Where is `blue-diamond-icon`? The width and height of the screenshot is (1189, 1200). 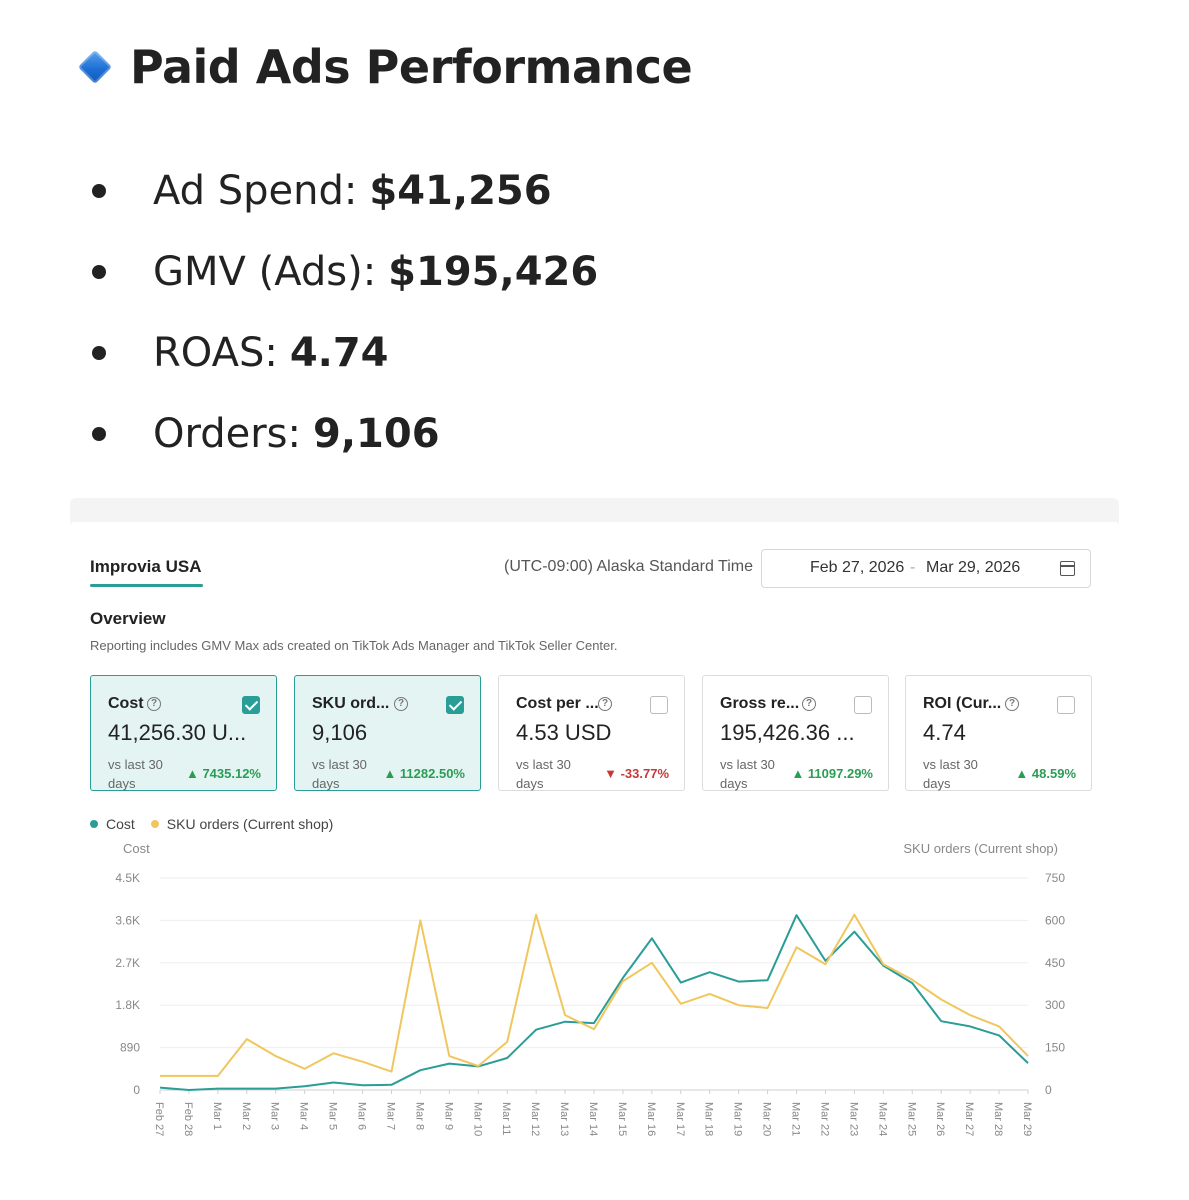
blue-diamond-icon is located at coordinates (95, 67).